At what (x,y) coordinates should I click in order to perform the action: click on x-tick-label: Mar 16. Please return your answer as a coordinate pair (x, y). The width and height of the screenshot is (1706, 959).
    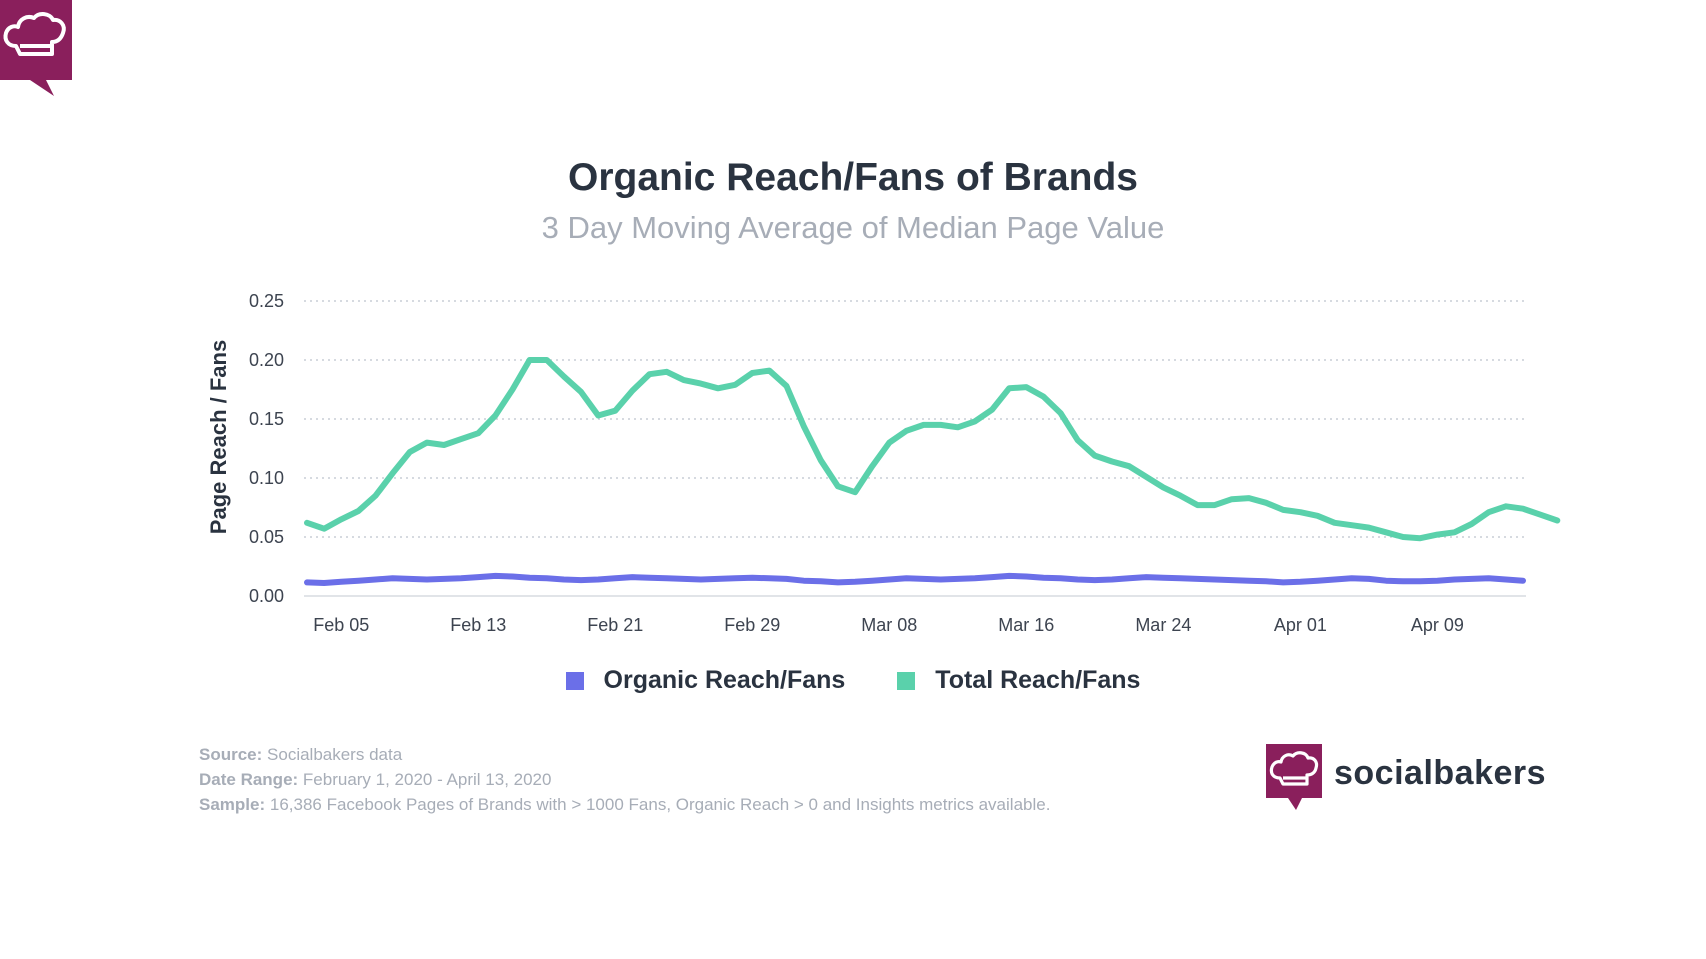
    Looking at the image, I should click on (1026, 625).